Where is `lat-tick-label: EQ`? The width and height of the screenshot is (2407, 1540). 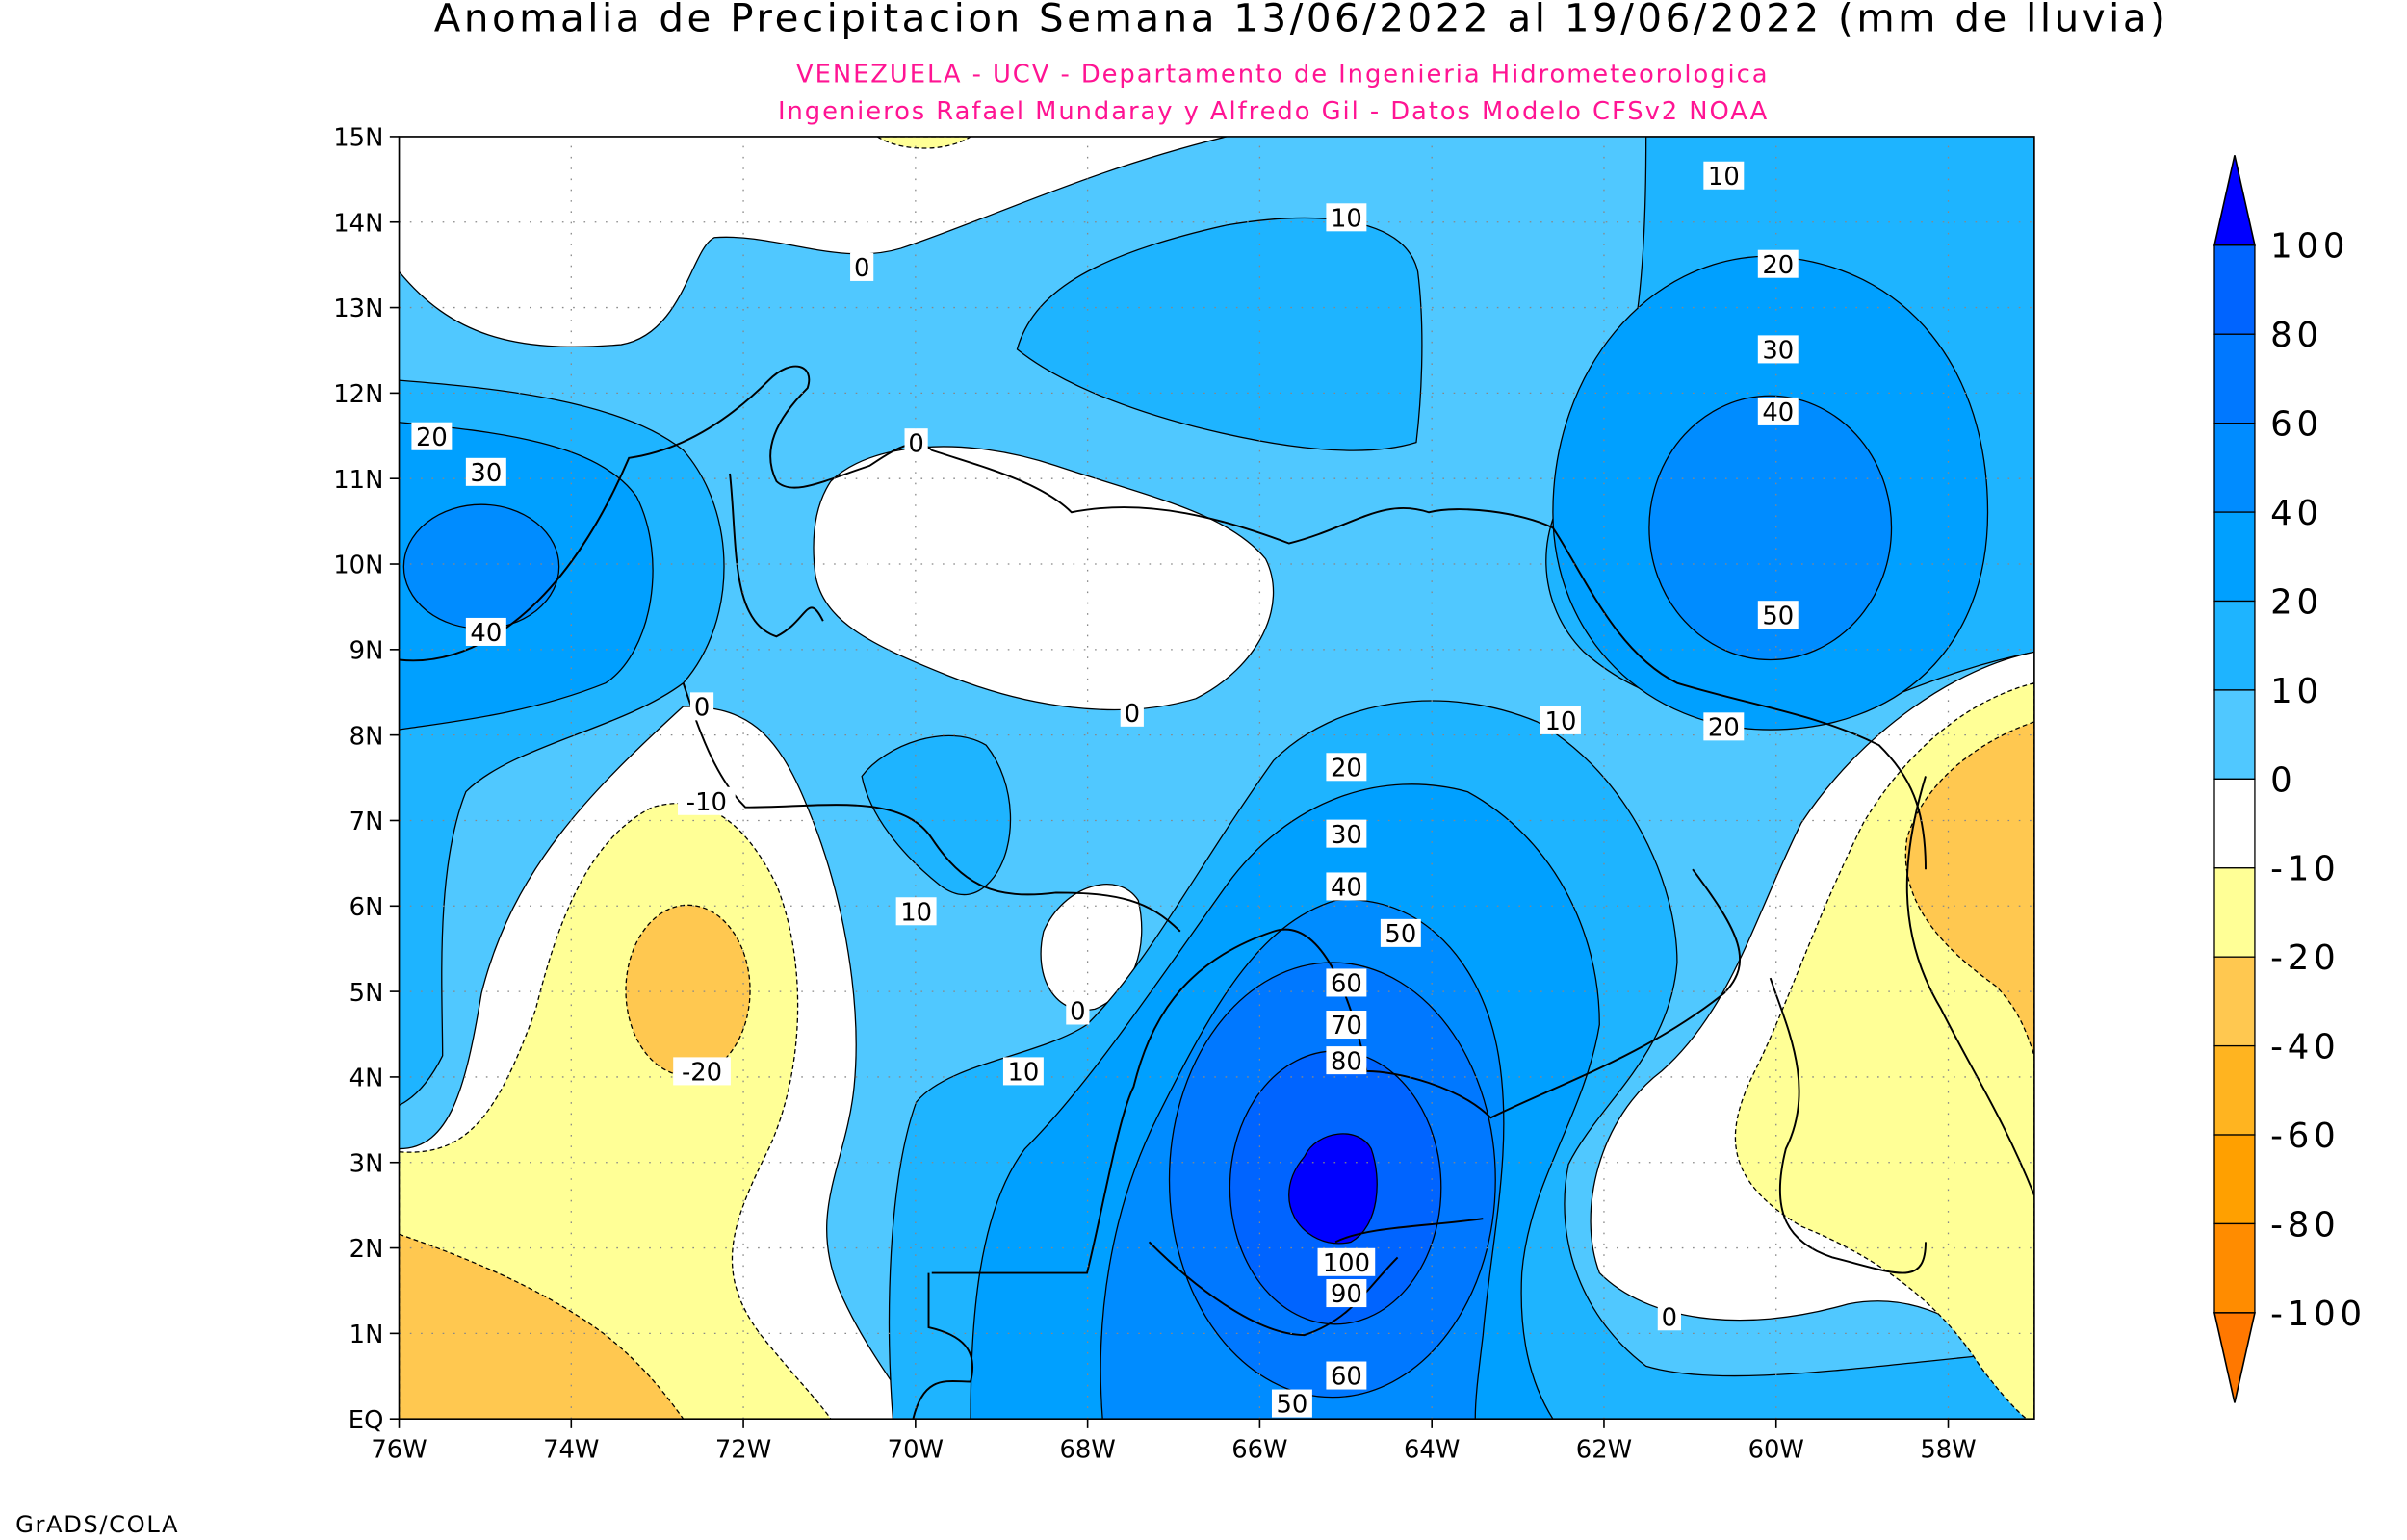 lat-tick-label: EQ is located at coordinates (366, 1420).